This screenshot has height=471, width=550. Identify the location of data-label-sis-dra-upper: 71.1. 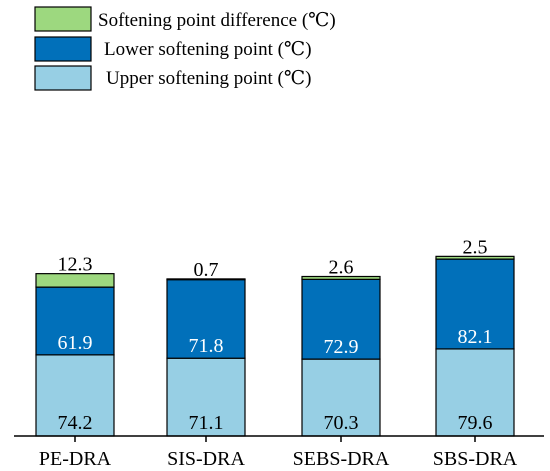
(206, 423).